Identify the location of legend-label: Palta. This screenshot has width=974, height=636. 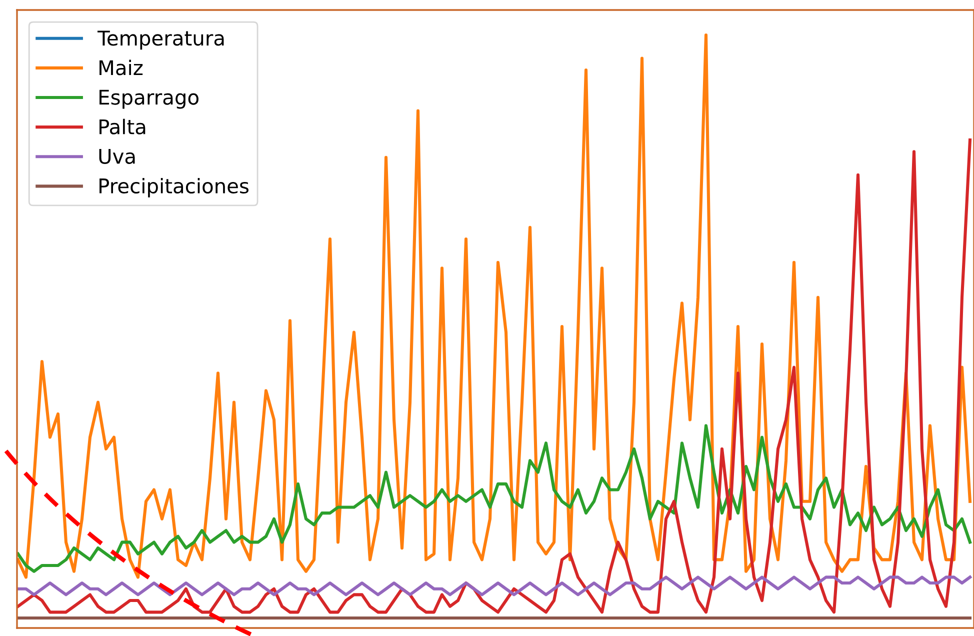
(123, 126).